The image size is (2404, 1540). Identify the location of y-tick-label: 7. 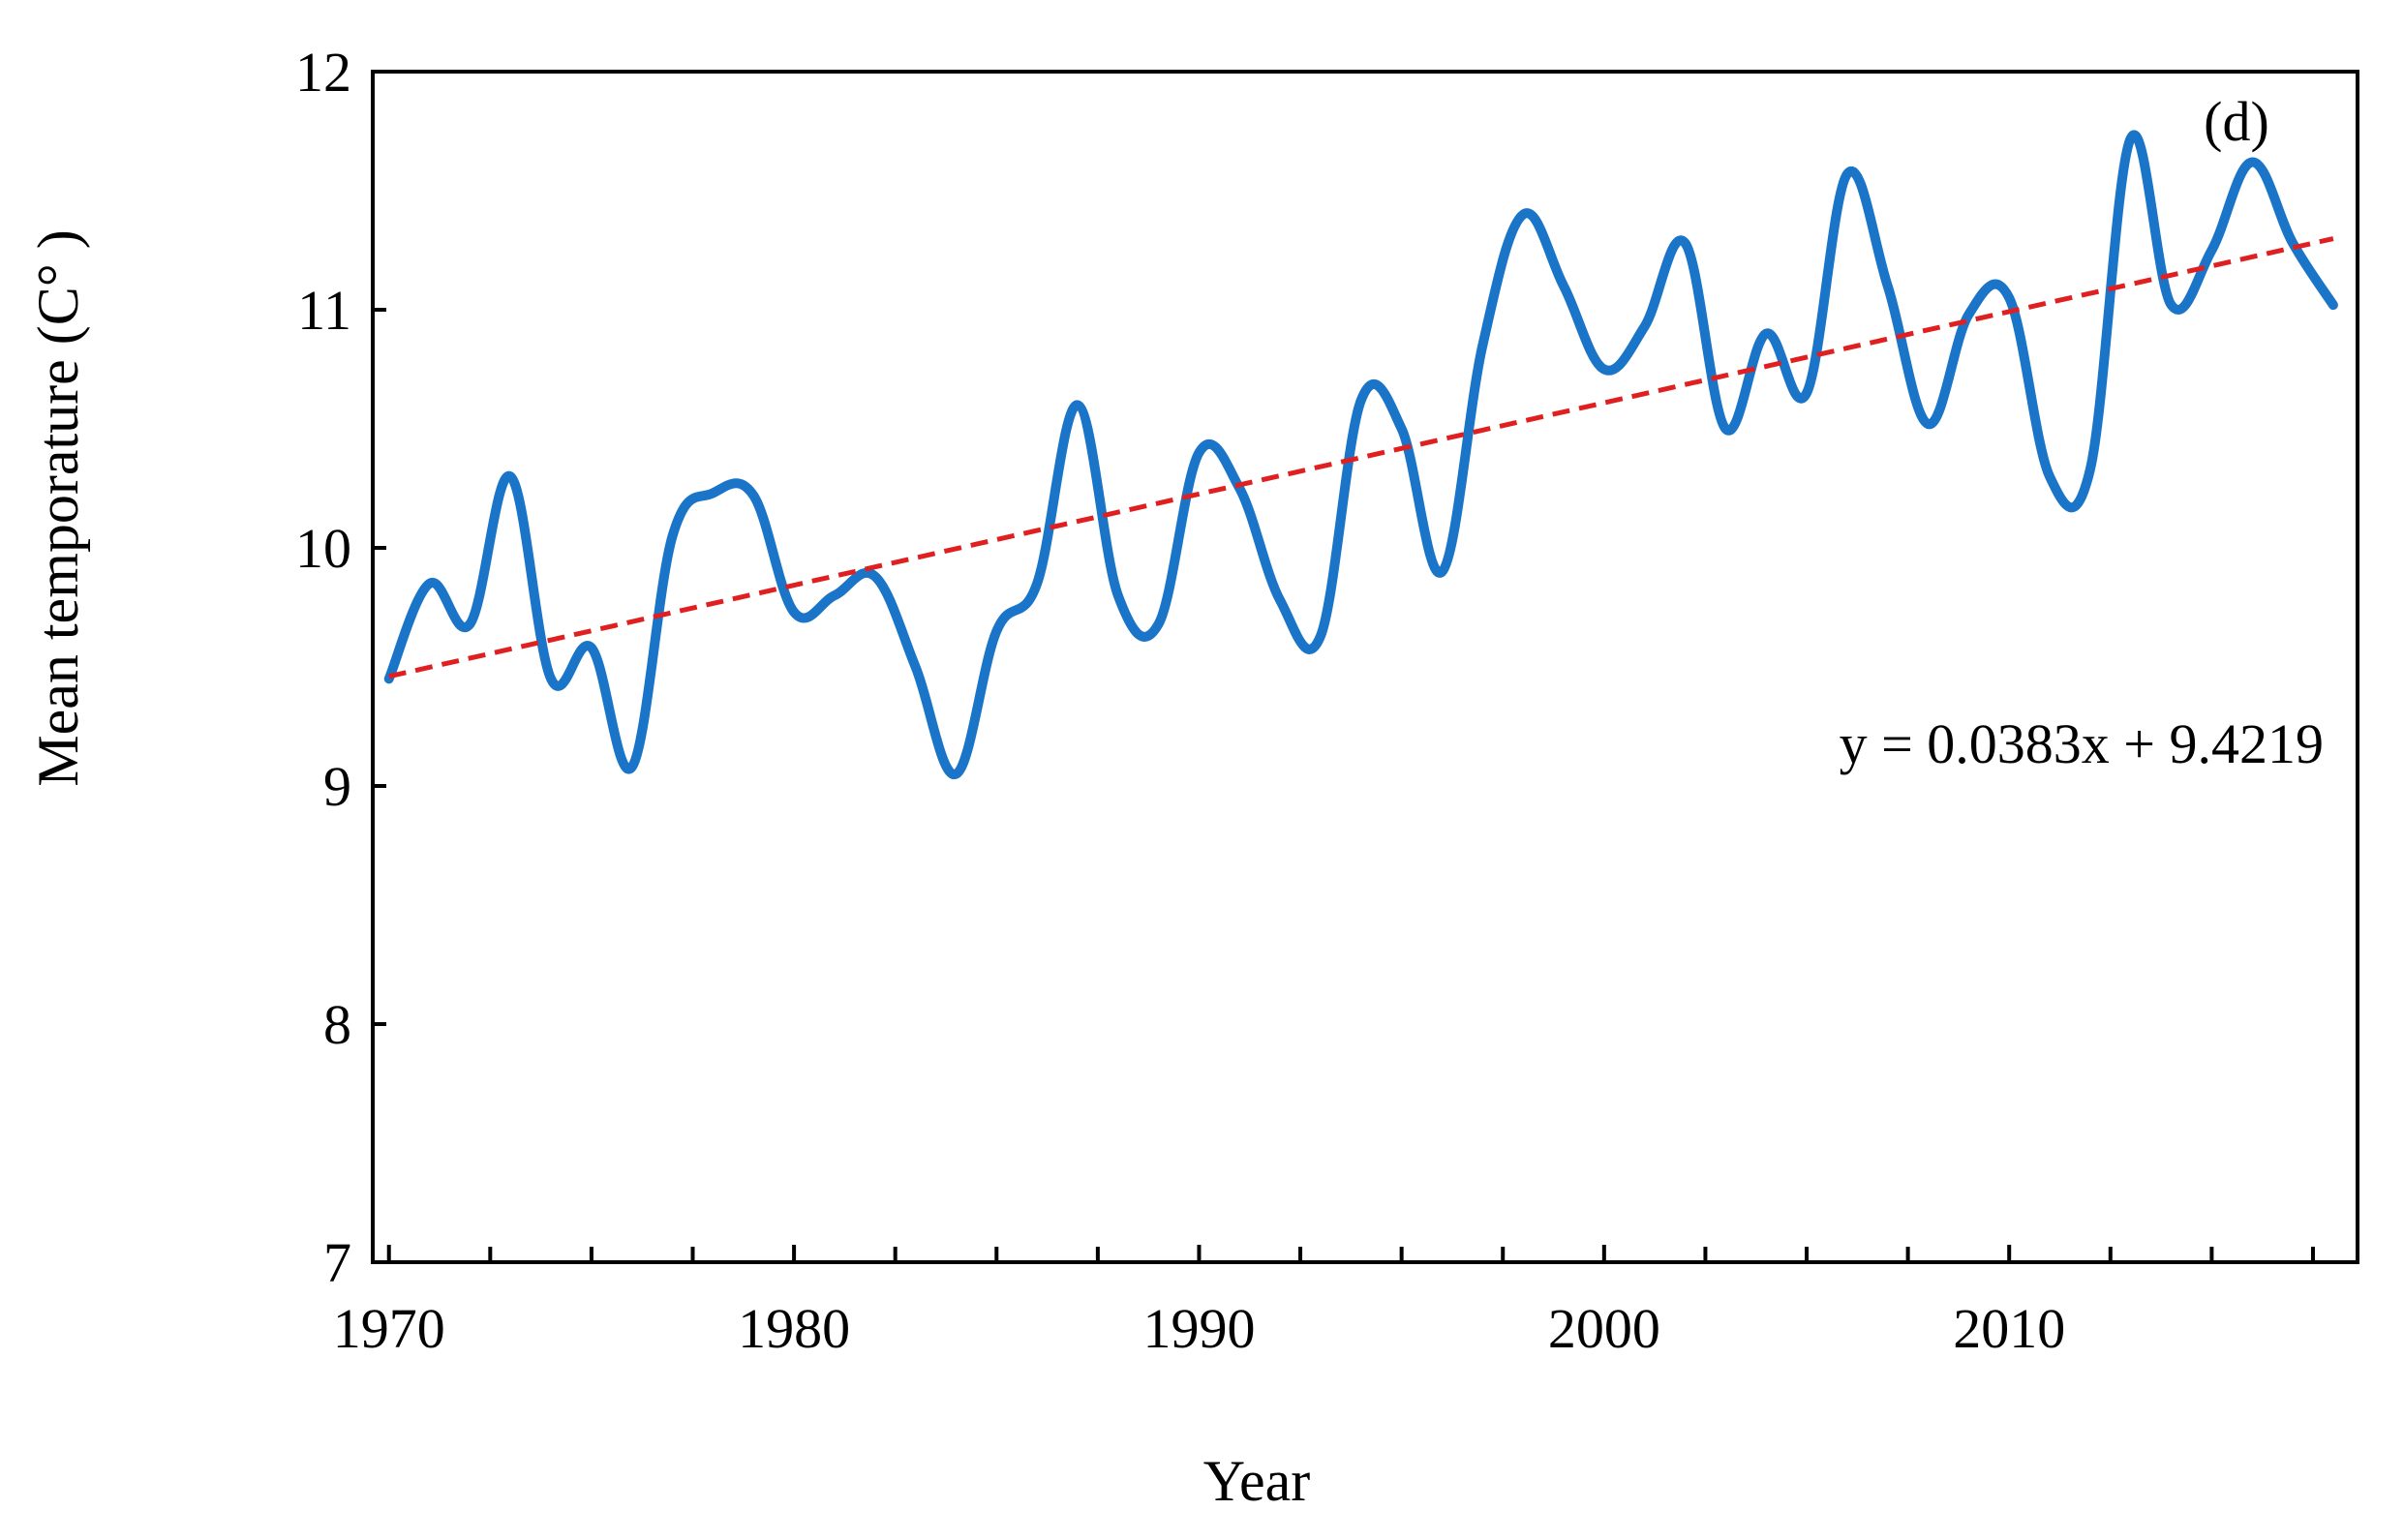
(337, 1262).